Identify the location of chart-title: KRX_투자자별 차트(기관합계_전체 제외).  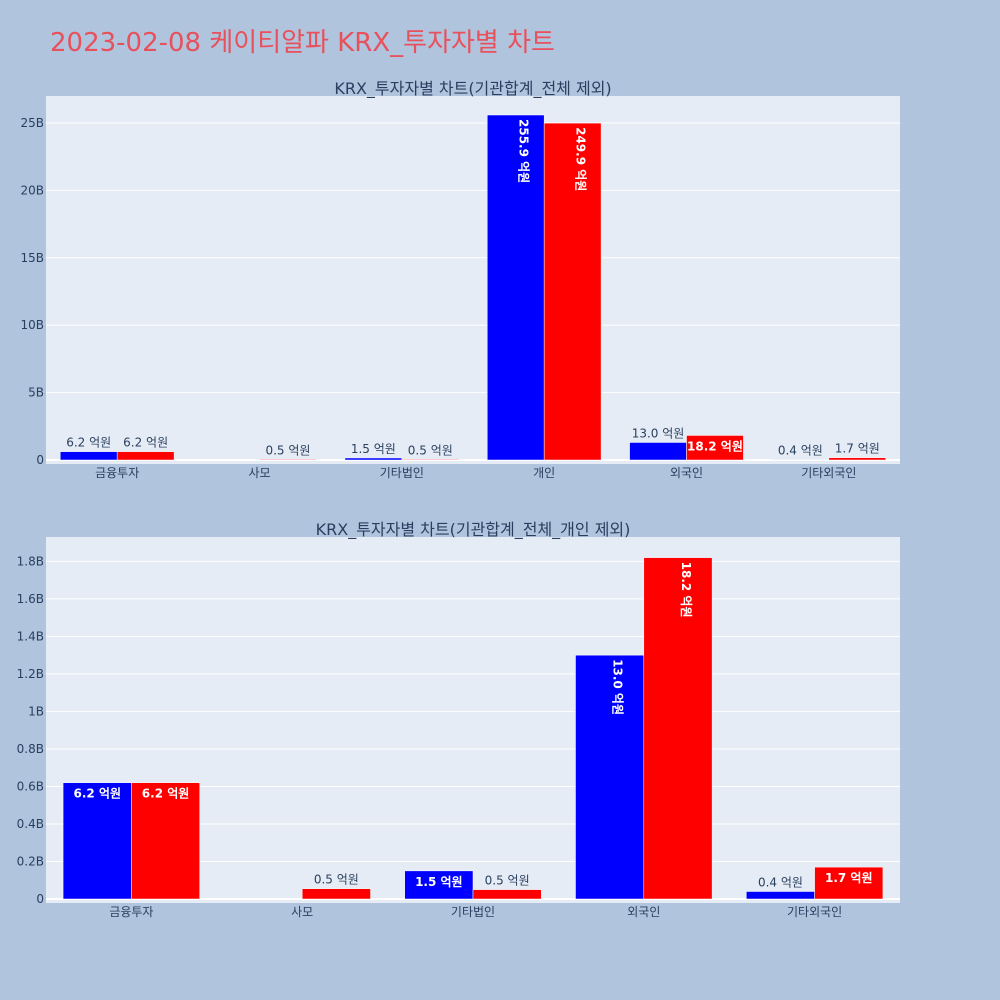
(472, 89).